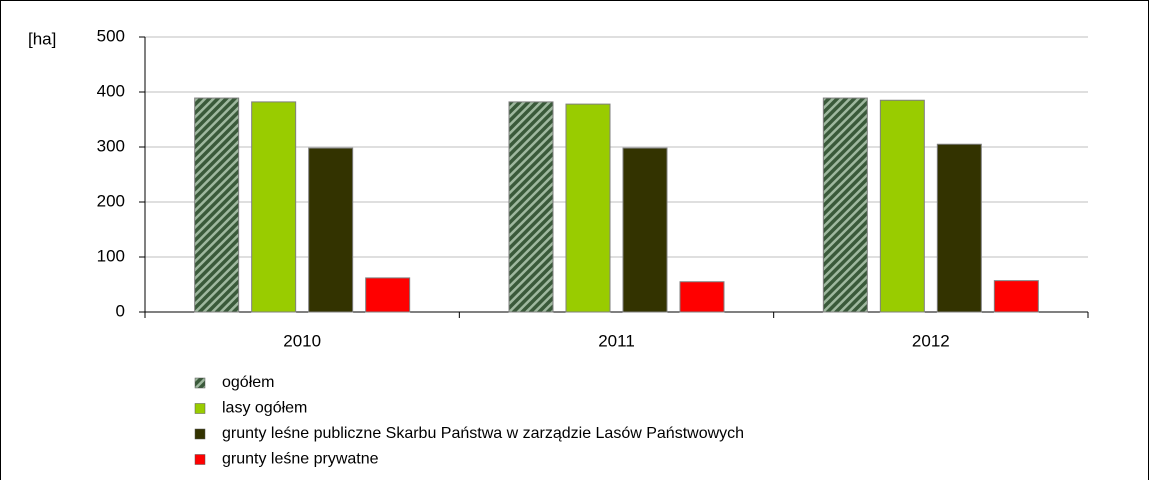 The height and width of the screenshot is (480, 1149). What do you see at coordinates (111, 90) in the screenshot?
I see `y-tick-label: 400` at bounding box center [111, 90].